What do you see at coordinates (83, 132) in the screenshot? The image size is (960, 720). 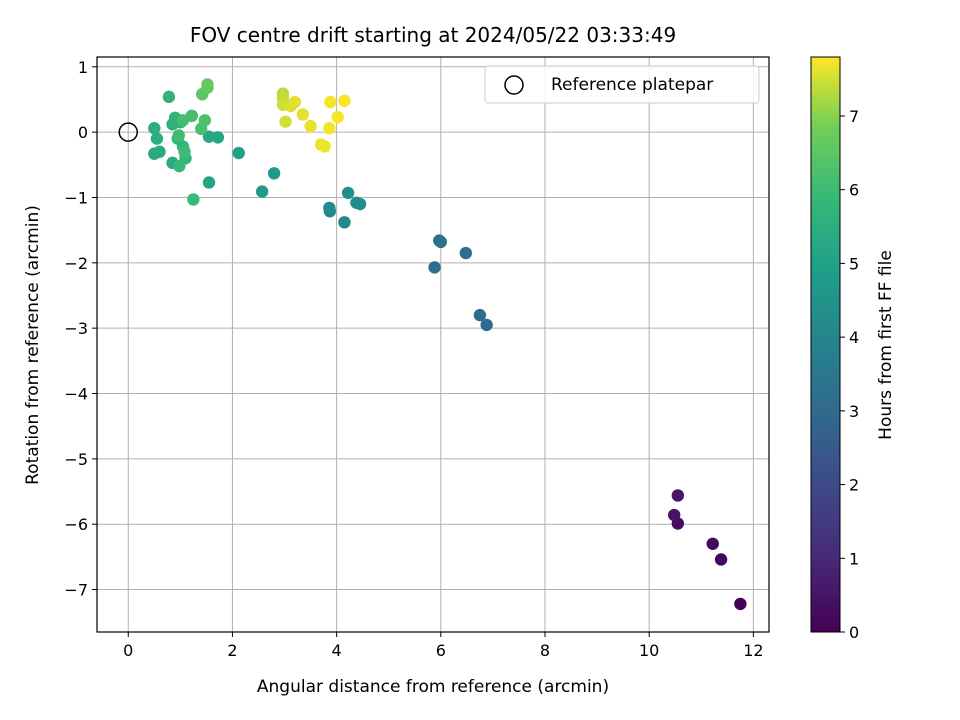 I see `y-tick-label: 0` at bounding box center [83, 132].